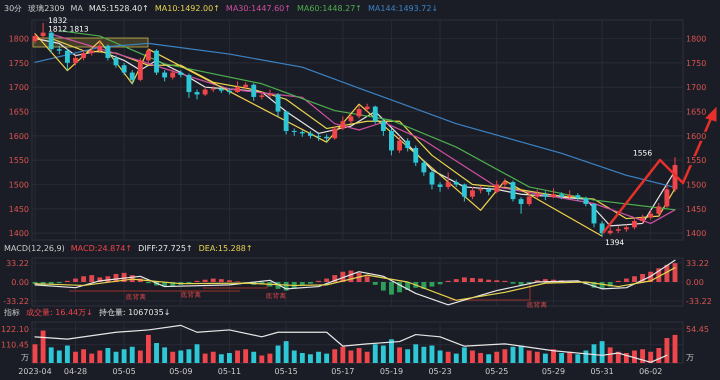 Image resolution: width=720 pixels, height=380 pixels. I want to click on y2-tick-label: 1750, so click(696, 63).